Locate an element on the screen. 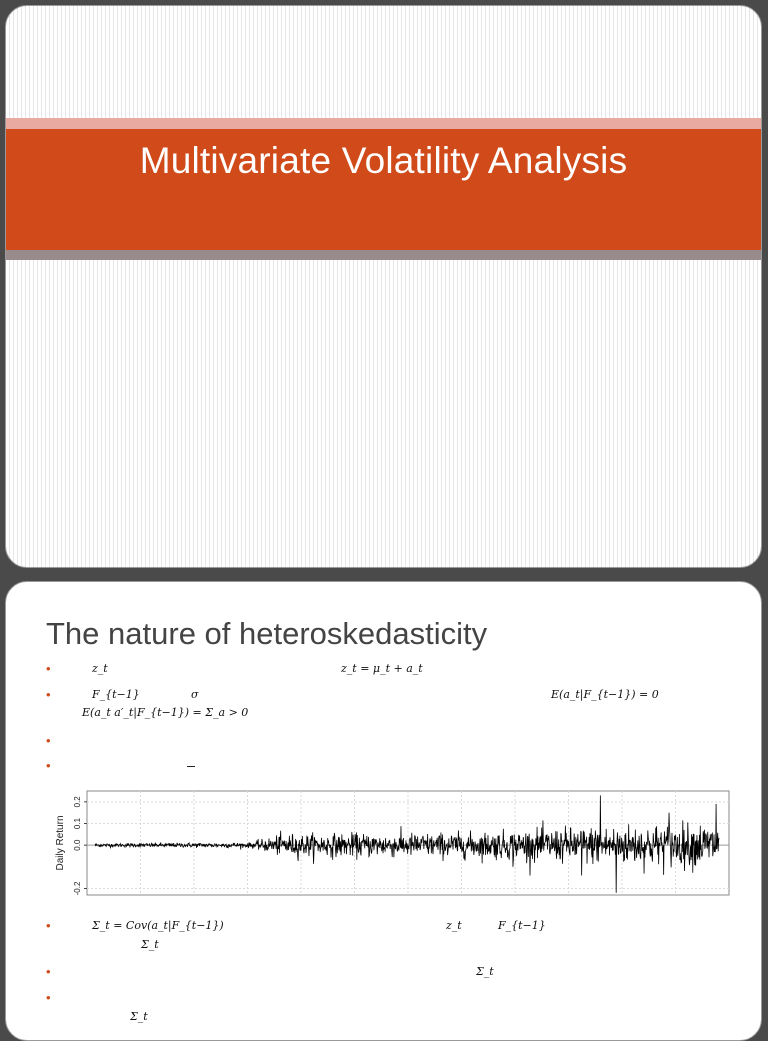  y-tick-label: 0.2 is located at coordinates (77, 802).